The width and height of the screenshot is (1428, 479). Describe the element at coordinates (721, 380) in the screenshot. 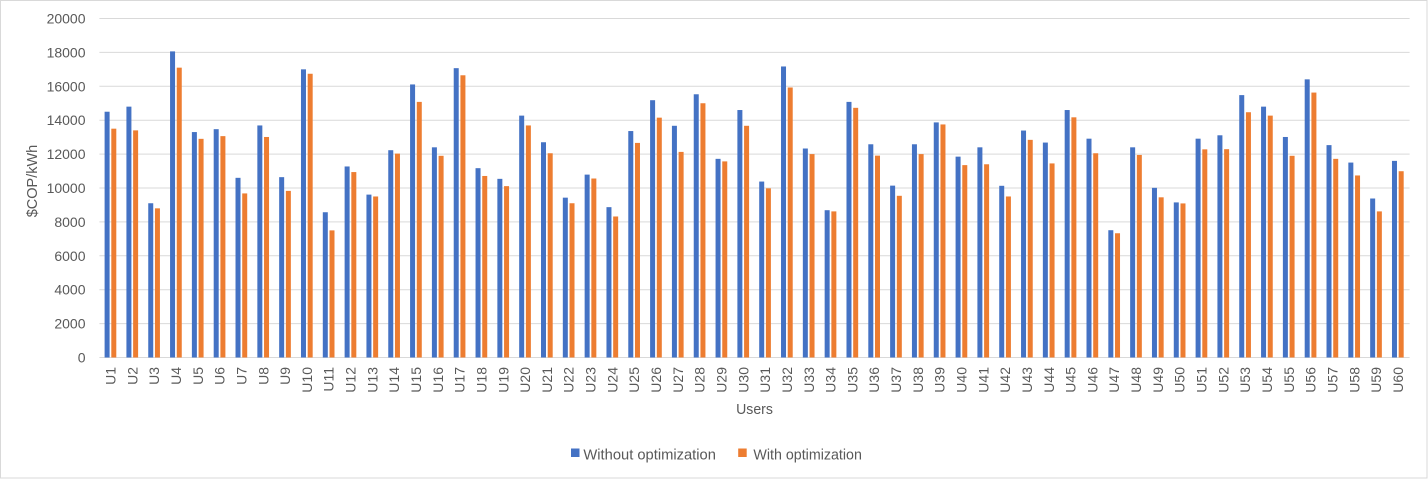

I see `svg-text: U29` at that location.